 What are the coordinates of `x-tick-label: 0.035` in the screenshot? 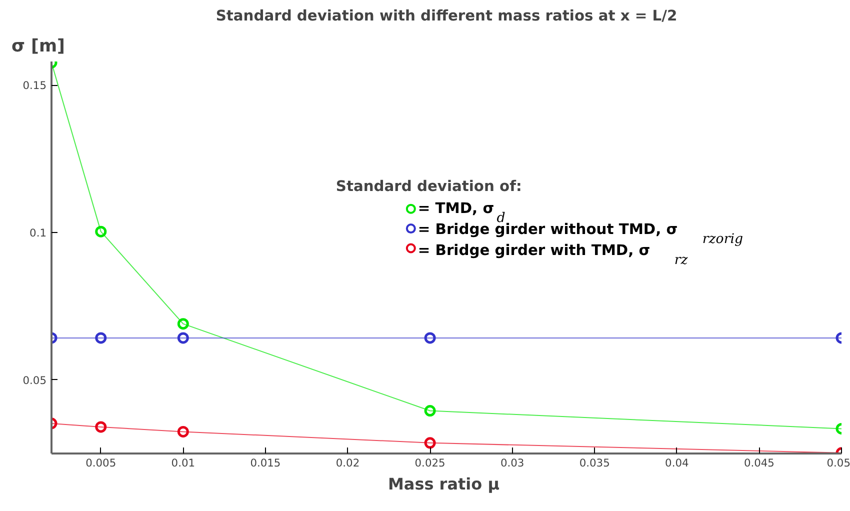 It's located at (594, 463).